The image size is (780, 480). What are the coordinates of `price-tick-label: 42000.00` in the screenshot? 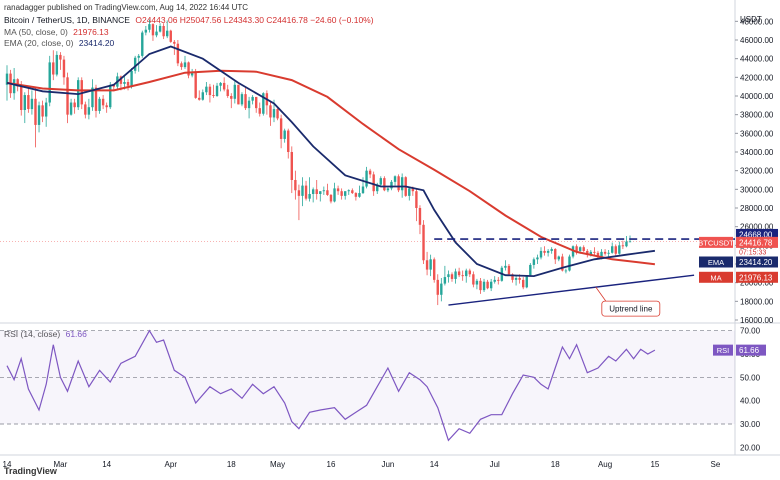 It's located at (757, 77).